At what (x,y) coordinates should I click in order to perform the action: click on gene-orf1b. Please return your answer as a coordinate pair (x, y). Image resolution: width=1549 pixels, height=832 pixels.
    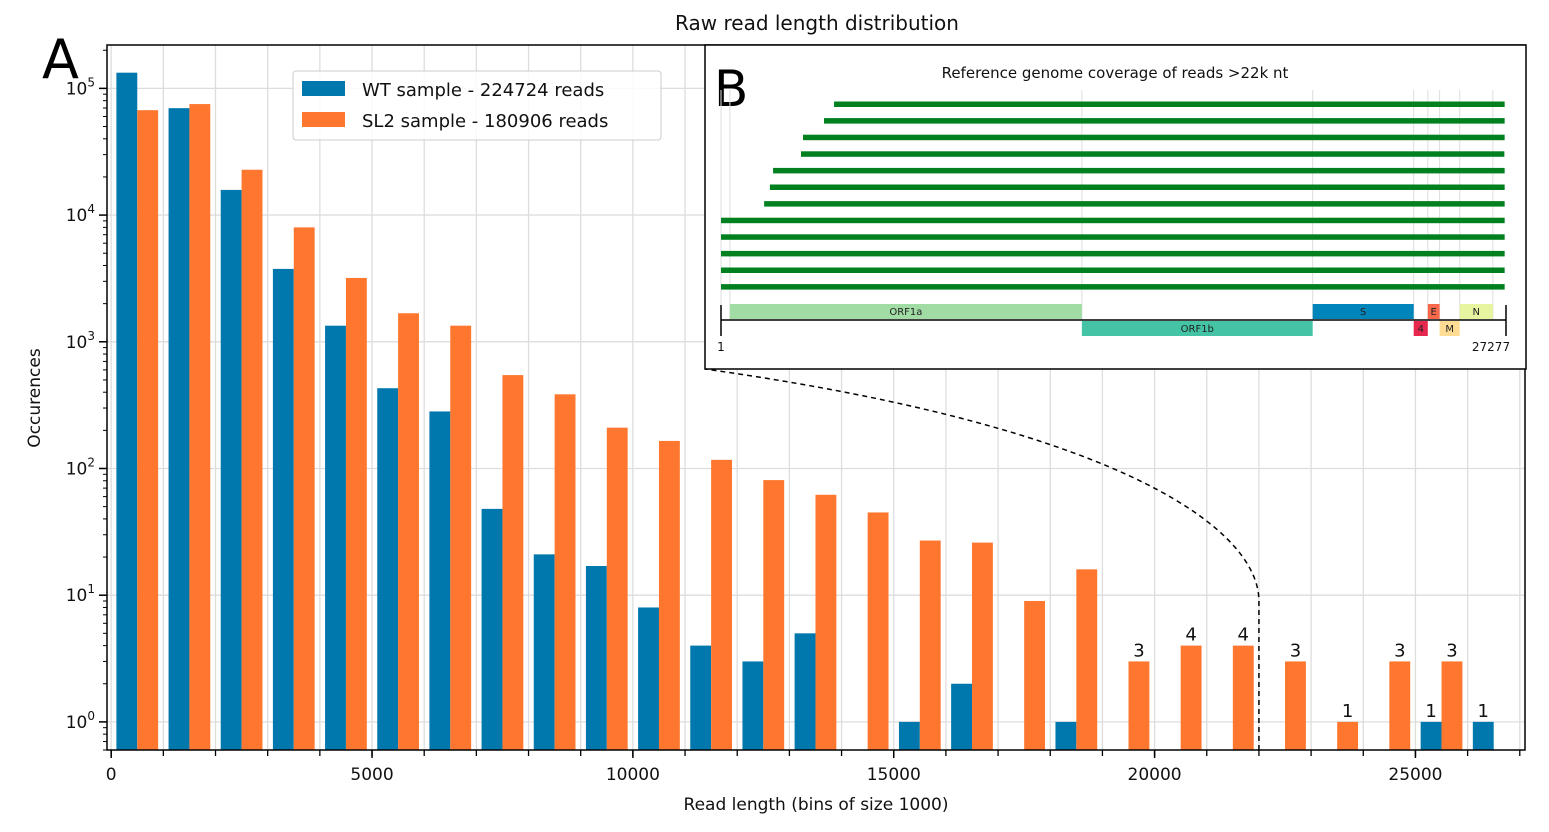
    Looking at the image, I should click on (1197, 328).